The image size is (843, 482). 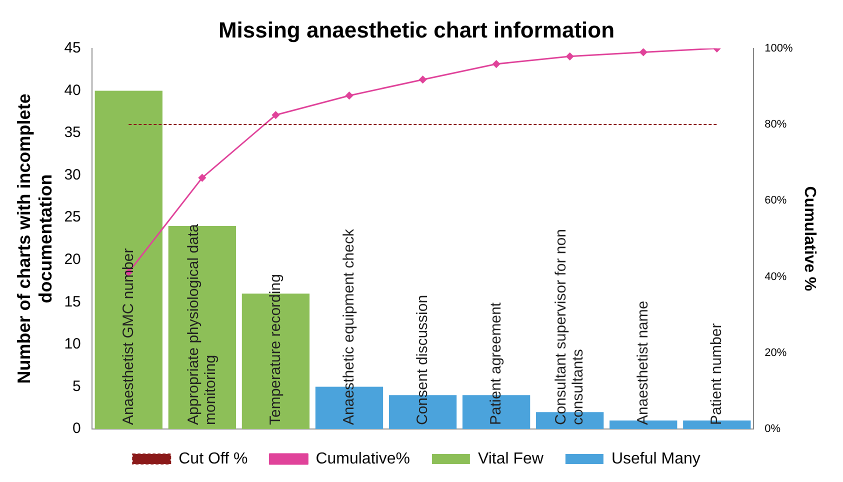 I want to click on x-tick-label: Patient number, so click(x=717, y=374).